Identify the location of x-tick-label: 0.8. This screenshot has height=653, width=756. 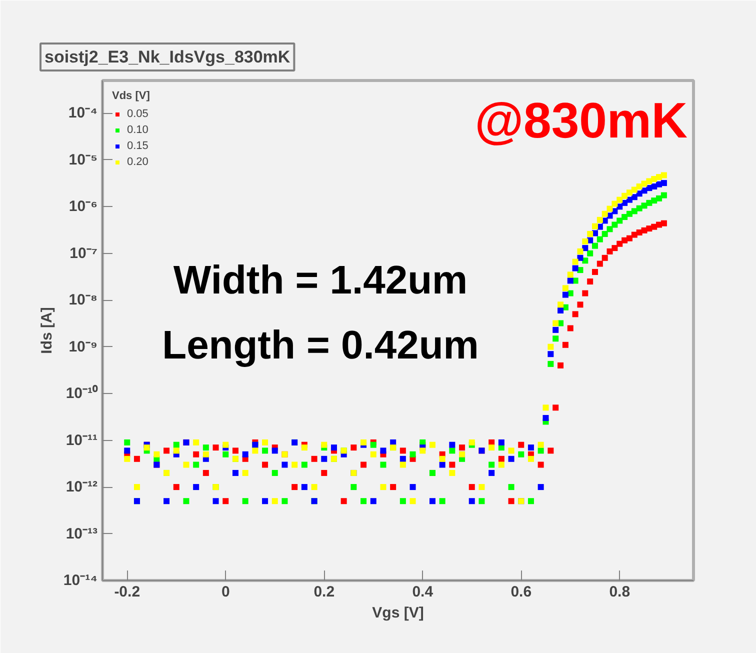
(619, 592).